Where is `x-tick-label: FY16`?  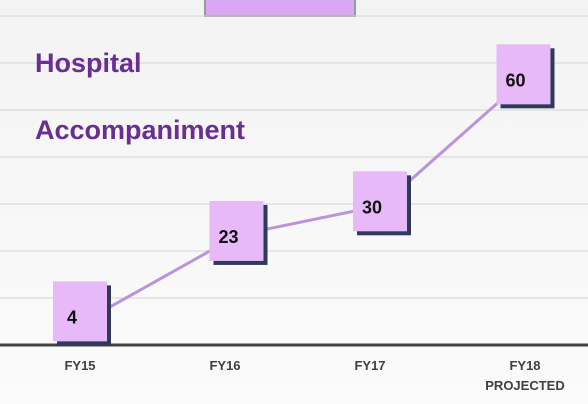 x-tick-label: FY16 is located at coordinates (225, 365).